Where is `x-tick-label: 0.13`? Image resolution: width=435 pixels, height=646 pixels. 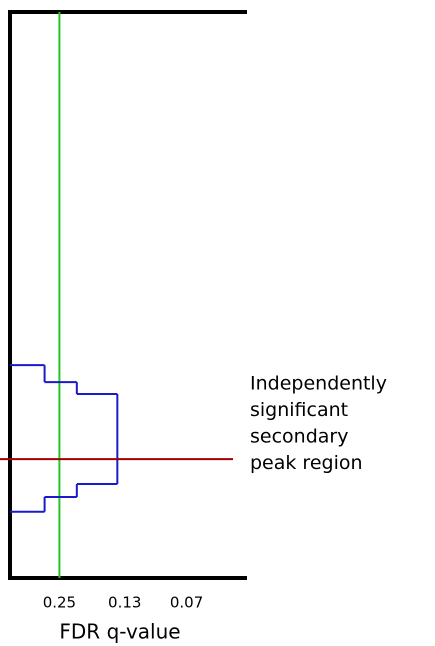 x-tick-label: 0.13 is located at coordinates (124, 603).